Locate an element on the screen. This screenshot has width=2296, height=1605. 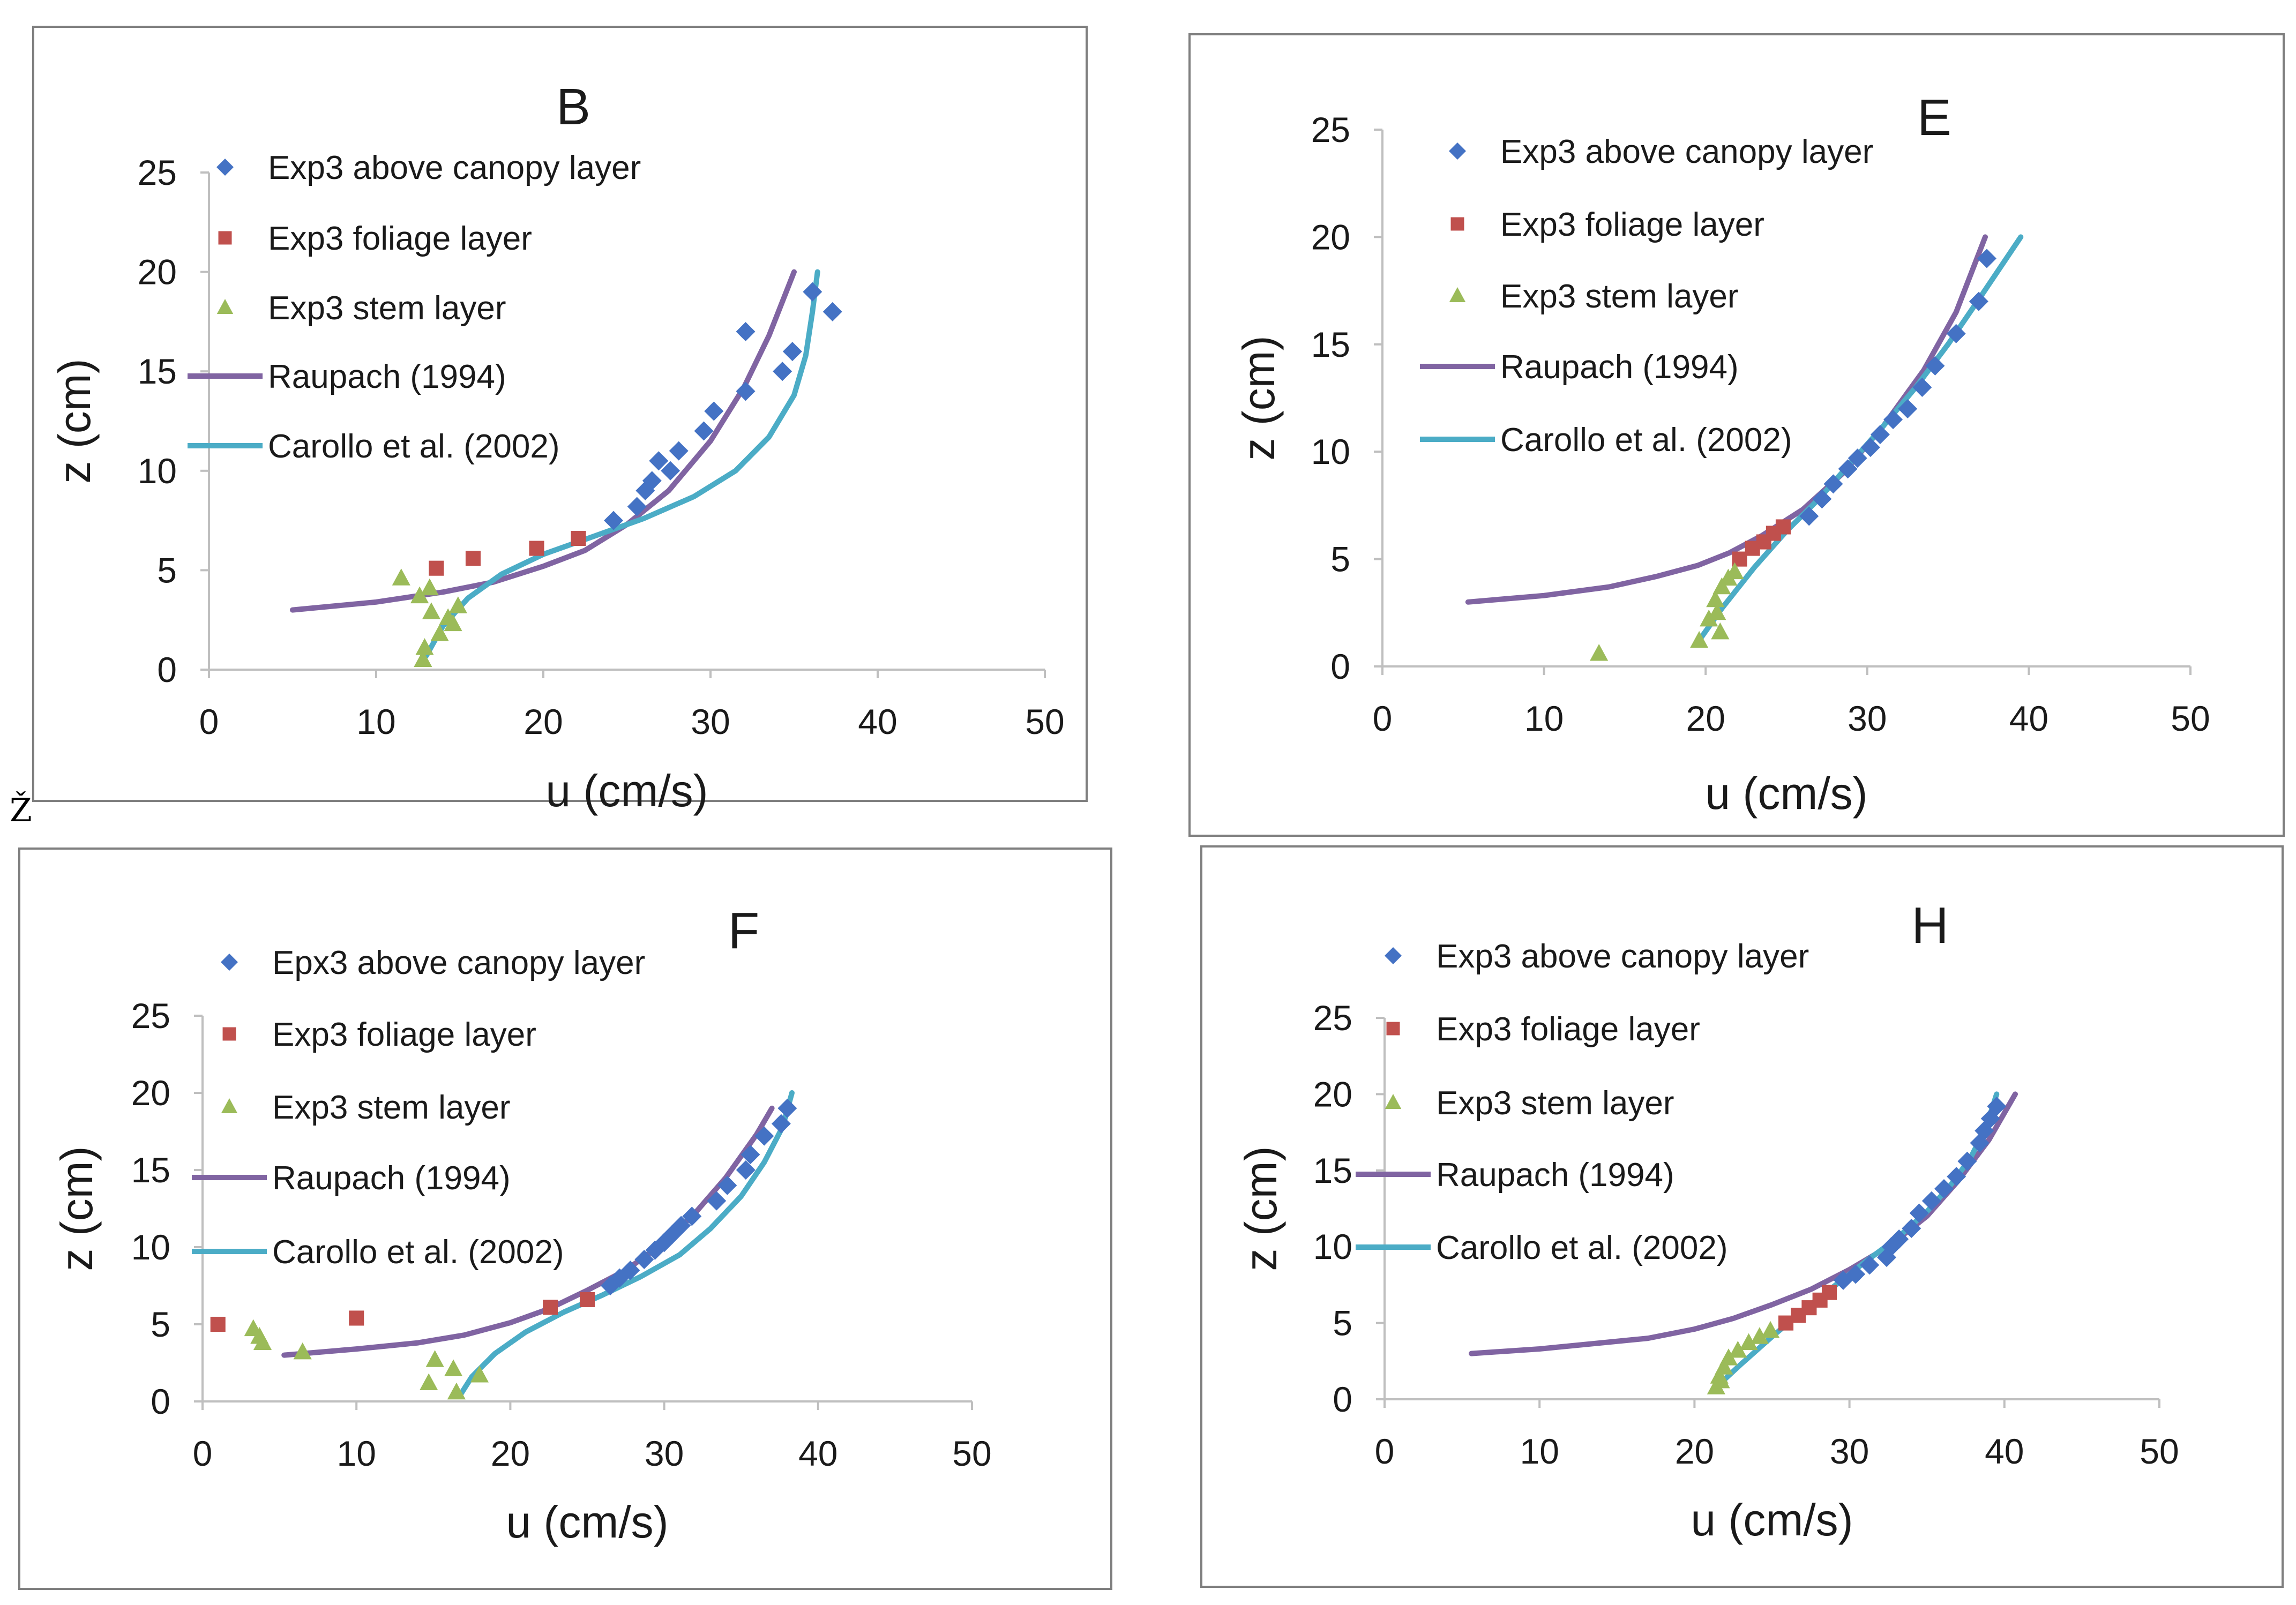
x-axis-label: u (cm/s) is located at coordinates (626, 791).